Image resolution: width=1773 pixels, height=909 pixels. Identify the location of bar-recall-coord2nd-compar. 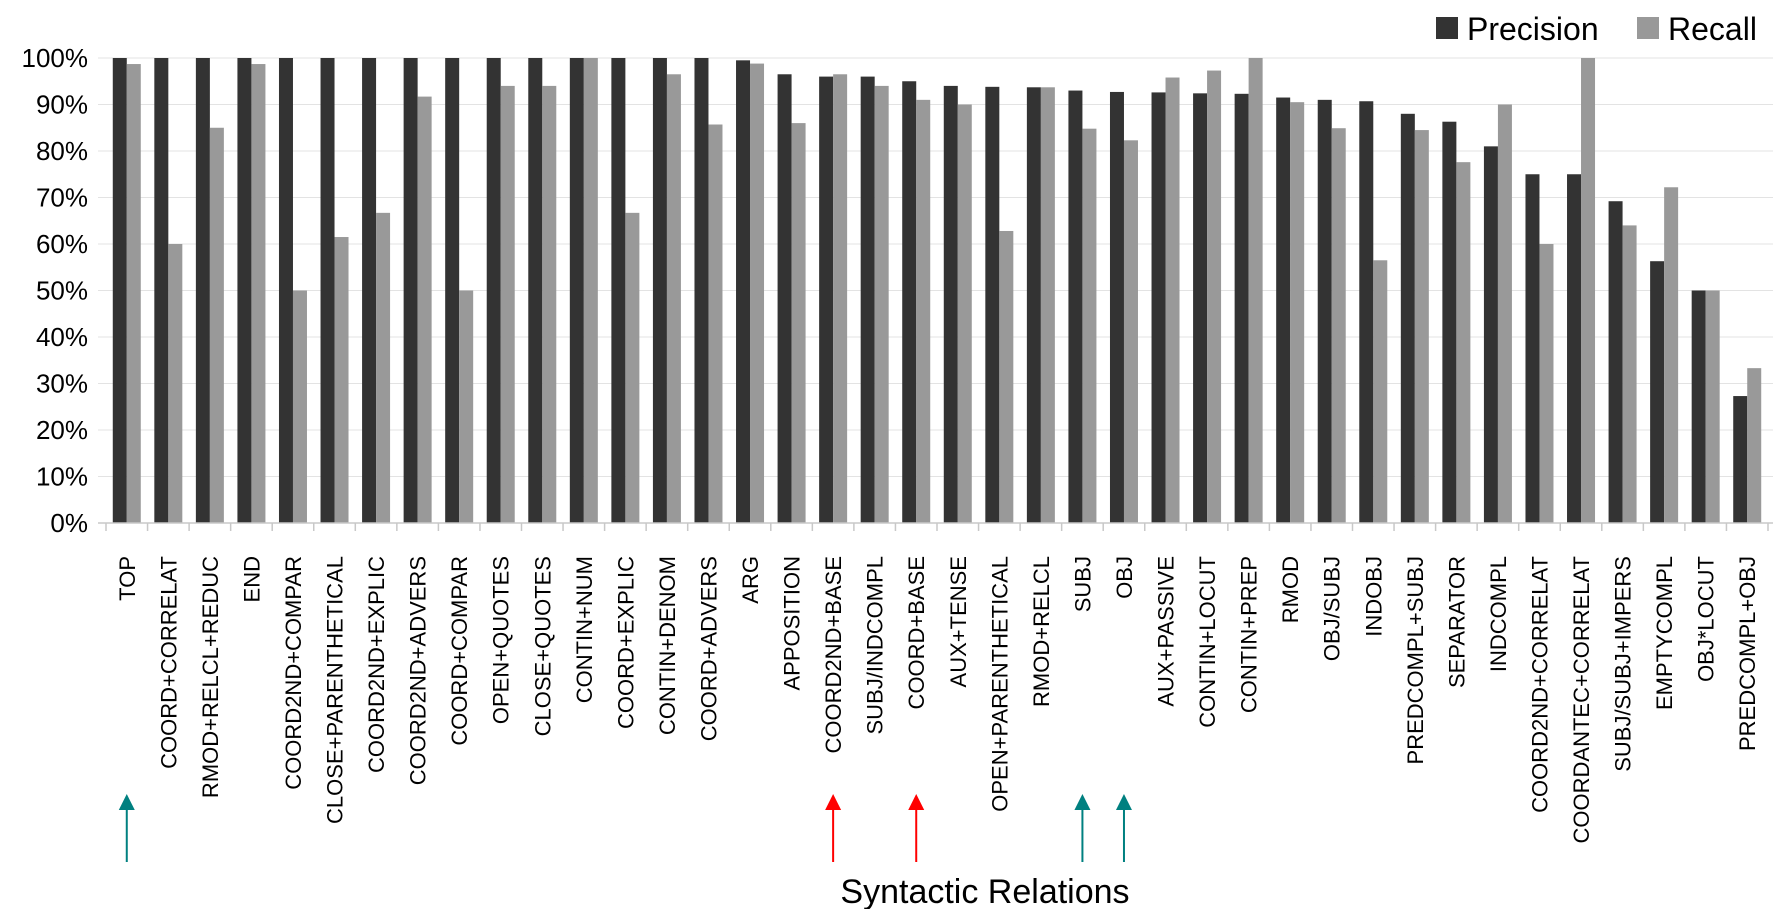
(299, 406).